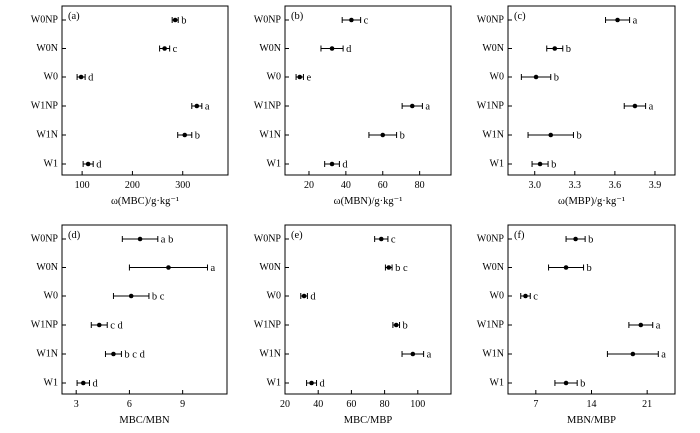 The image size is (700, 433). I want to click on x-axis-label: MBC/MBP, so click(368, 420).